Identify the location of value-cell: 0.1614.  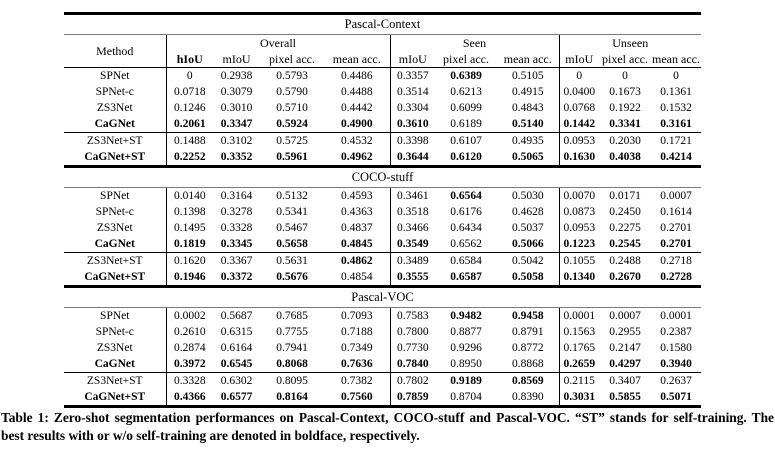
(676, 211).